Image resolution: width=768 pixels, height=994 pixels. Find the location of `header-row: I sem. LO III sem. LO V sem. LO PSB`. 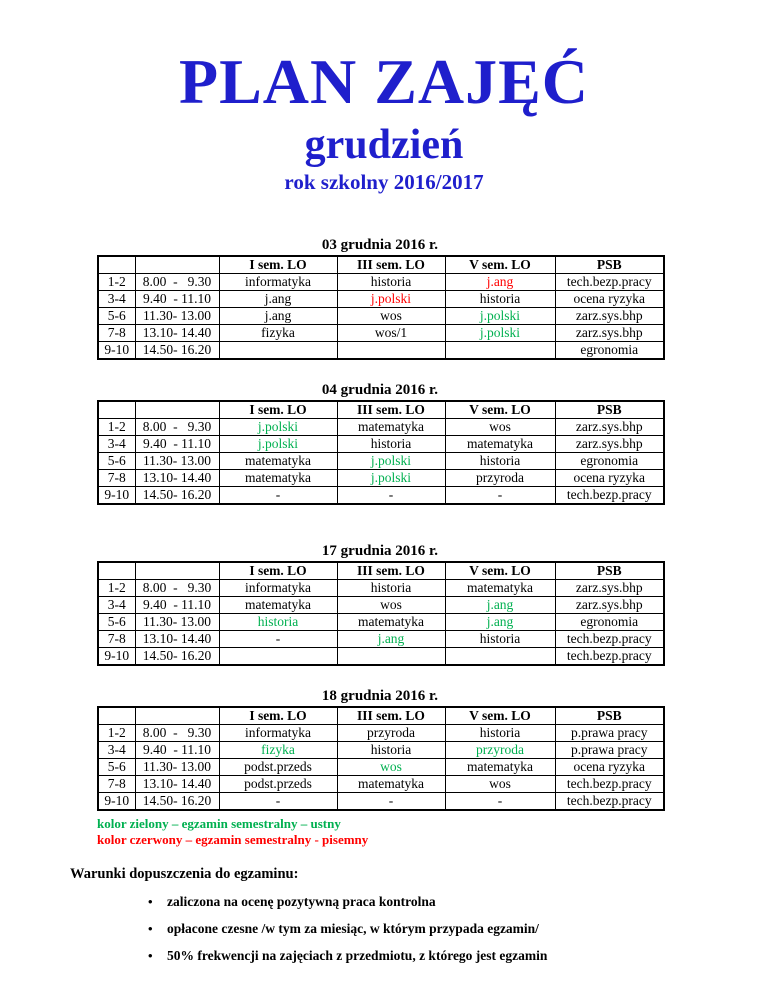

header-row: I sem. LO III sem. LO V sem. LO PSB is located at coordinates (381, 571).